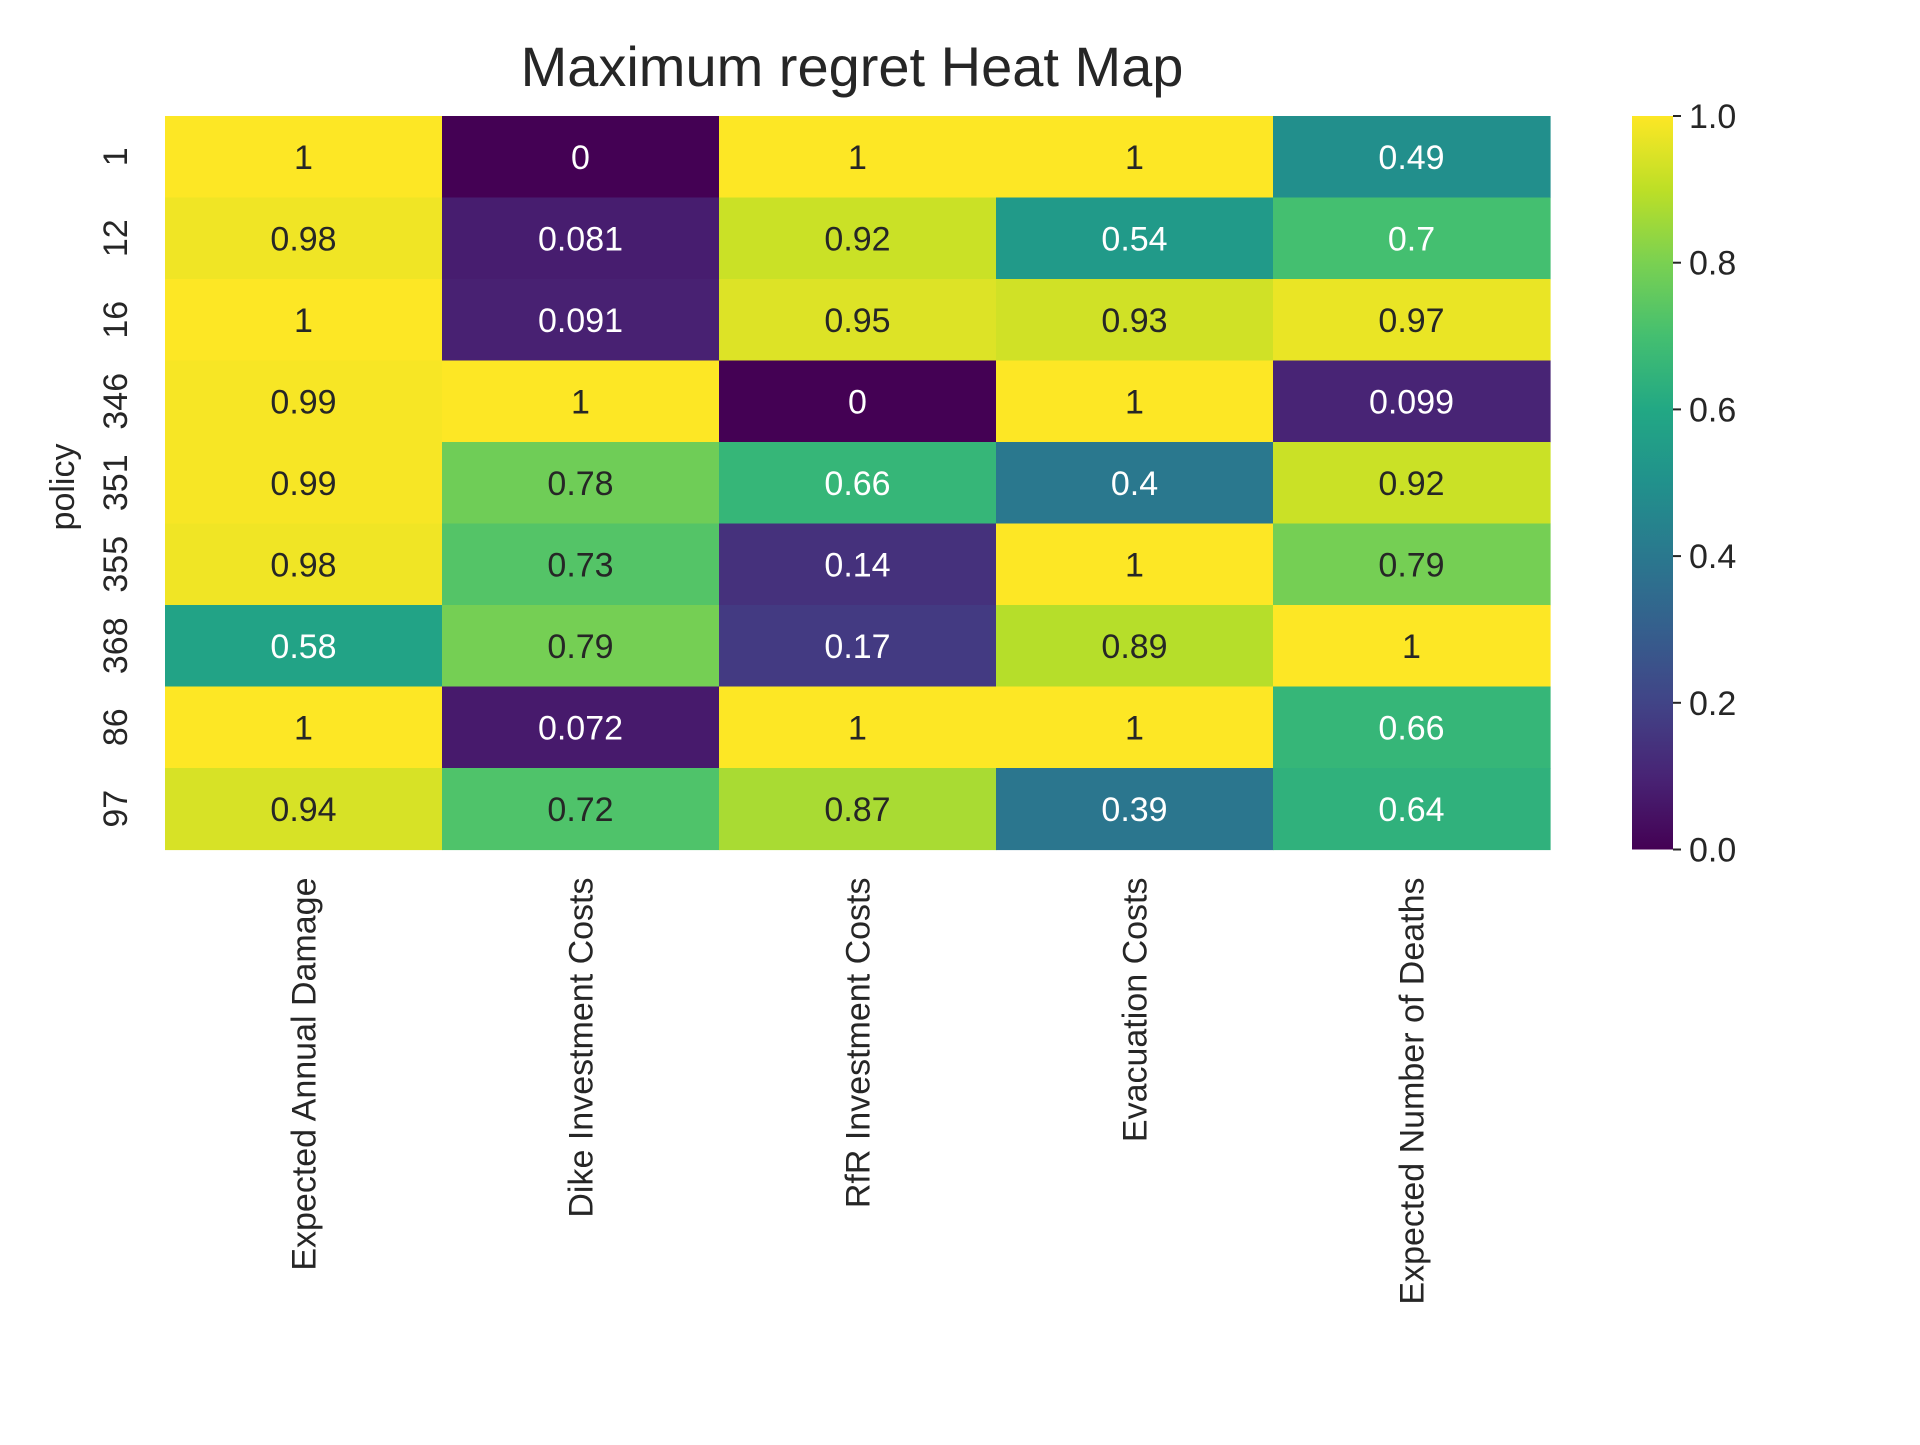 This screenshot has height=1445, width=1920. Describe the element at coordinates (1136, 1010) in the screenshot. I see `x-tick-label: Evacuation Costs` at that location.